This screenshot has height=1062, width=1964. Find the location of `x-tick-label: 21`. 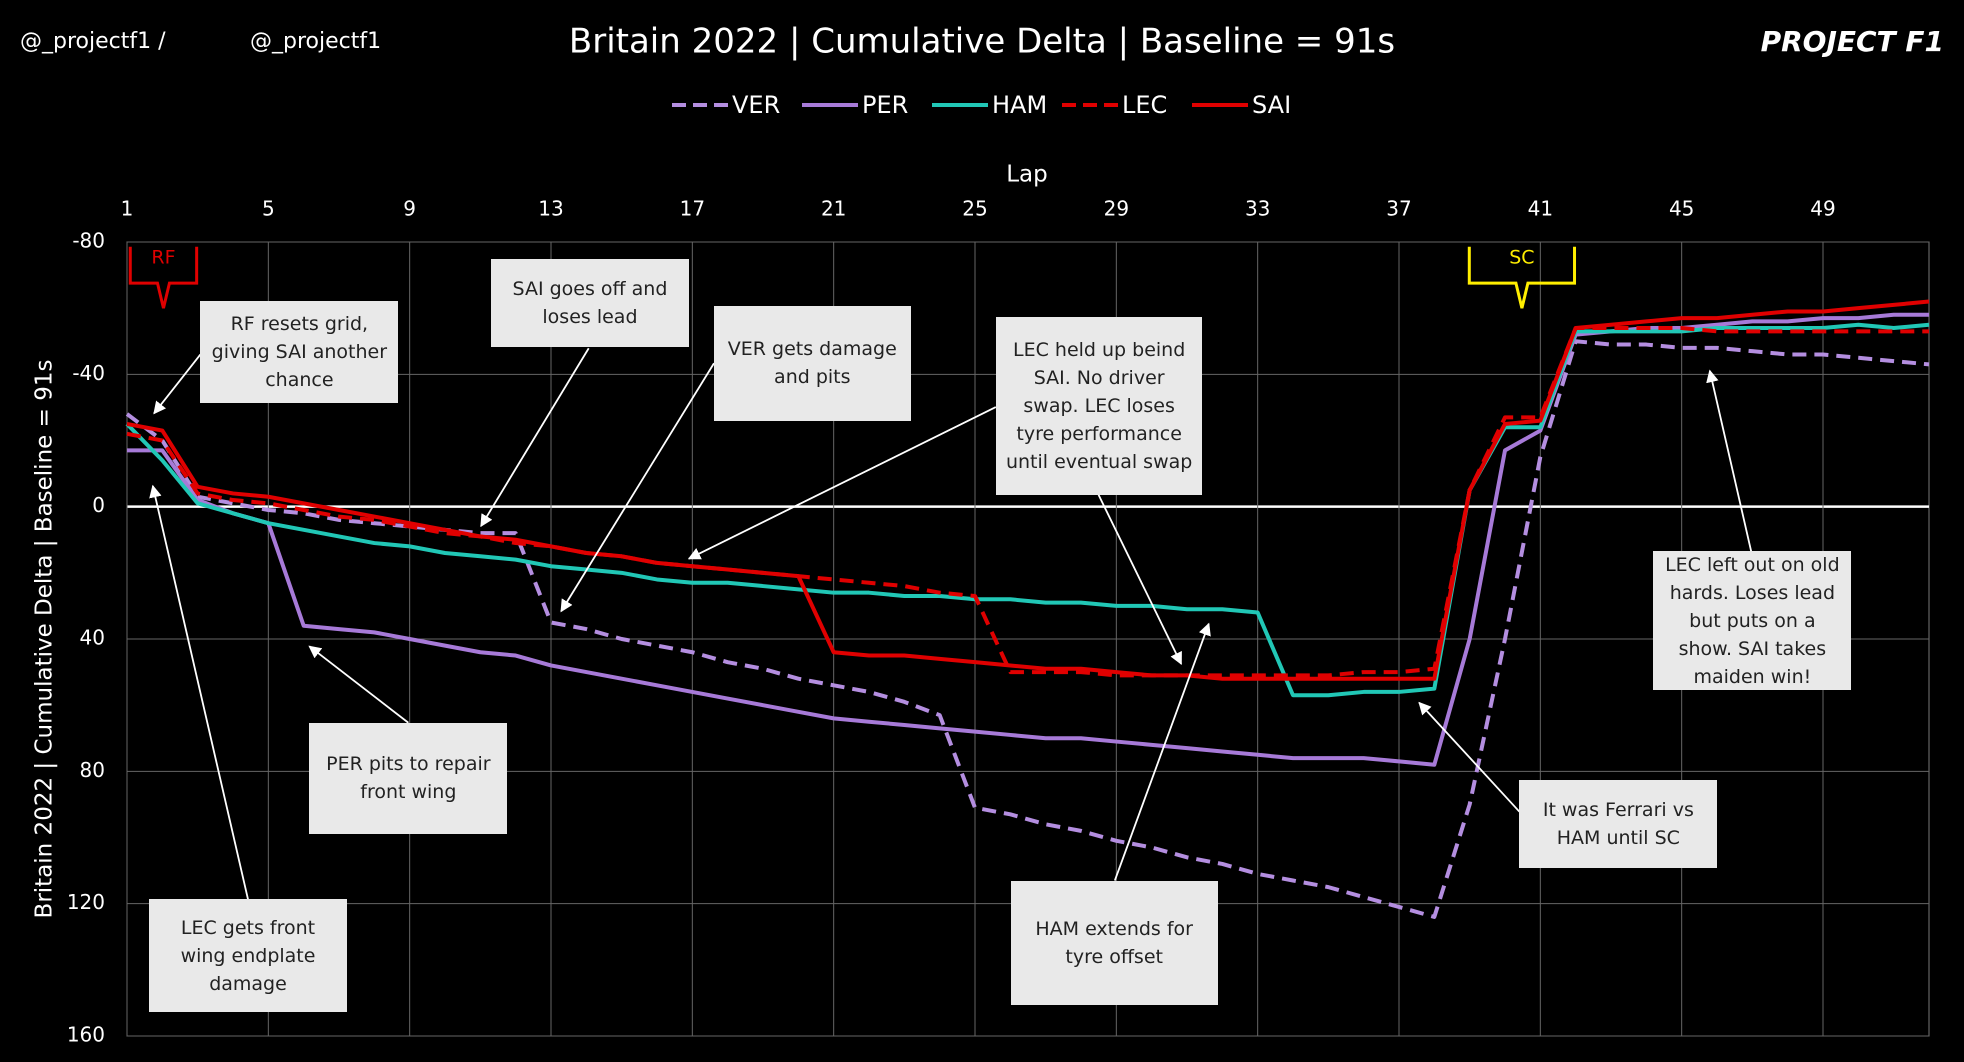

x-tick-label: 21 is located at coordinates (833, 209).